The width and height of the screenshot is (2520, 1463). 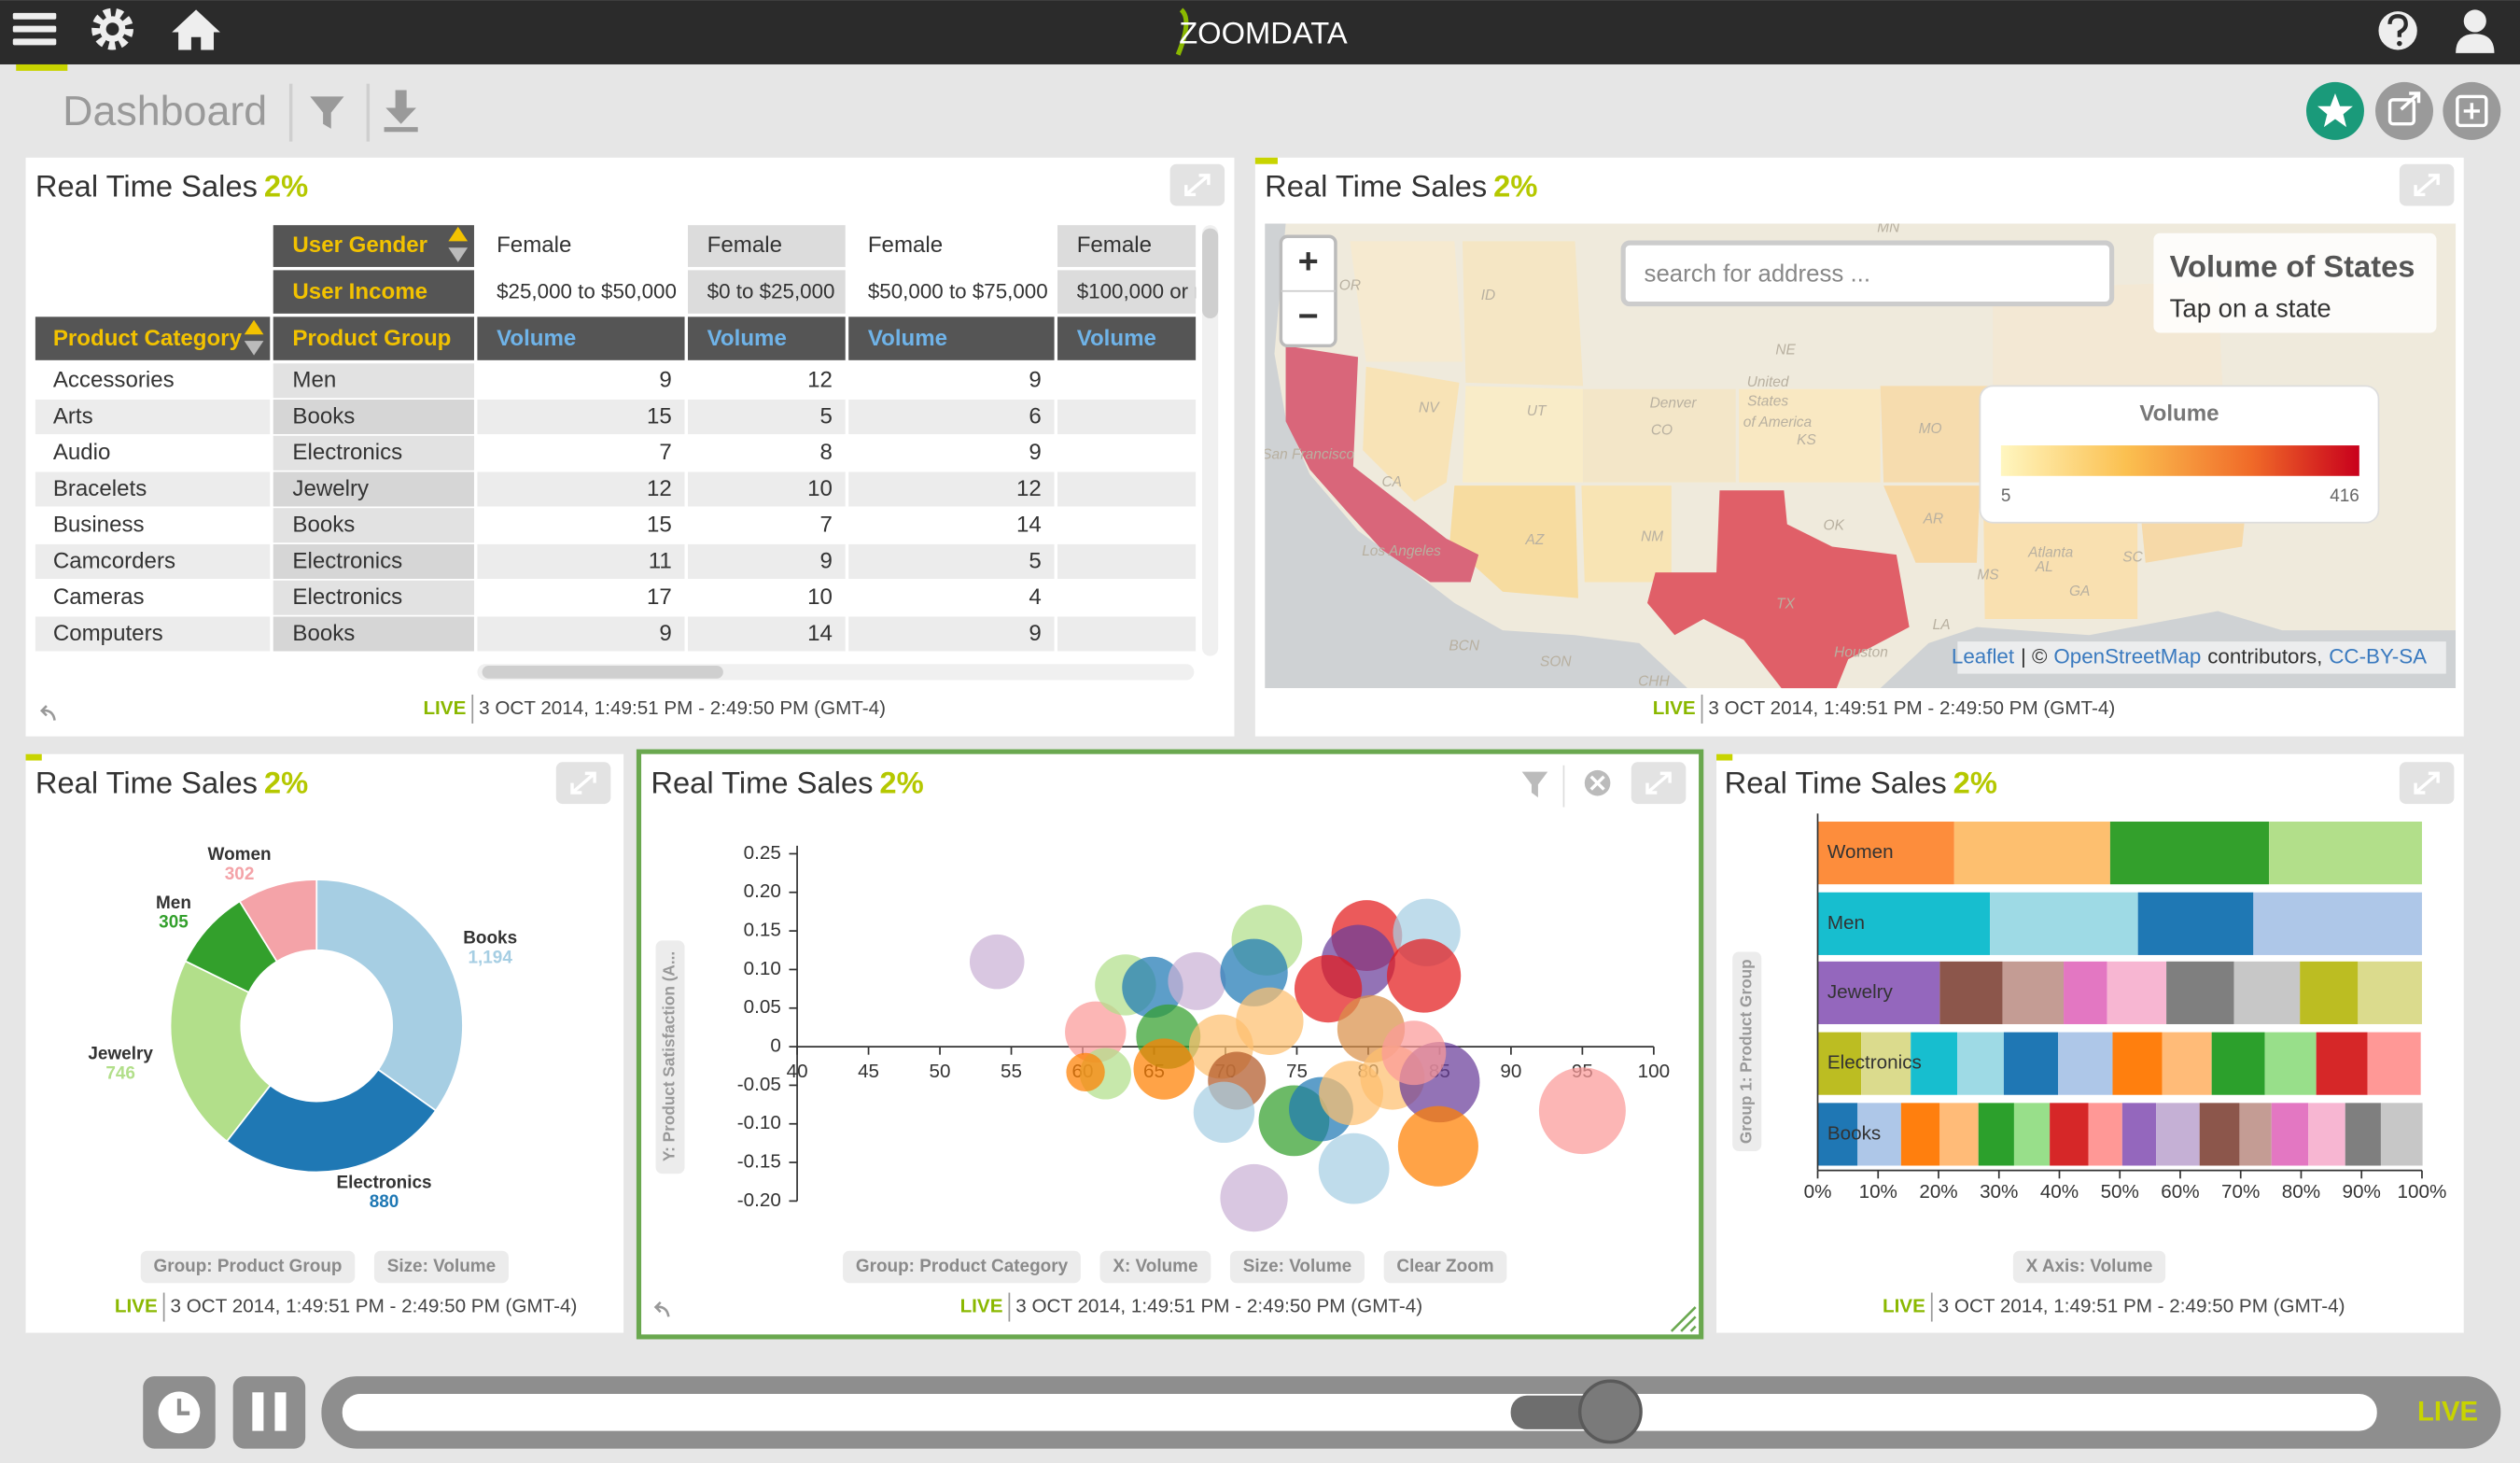 I want to click on home-button, so click(x=196, y=29).